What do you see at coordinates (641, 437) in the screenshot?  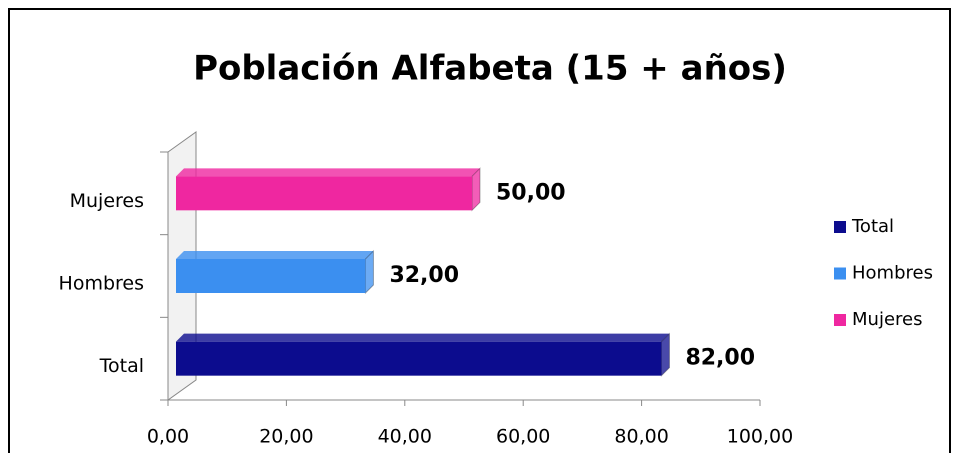 I see `x-tick-label: 80,00` at bounding box center [641, 437].